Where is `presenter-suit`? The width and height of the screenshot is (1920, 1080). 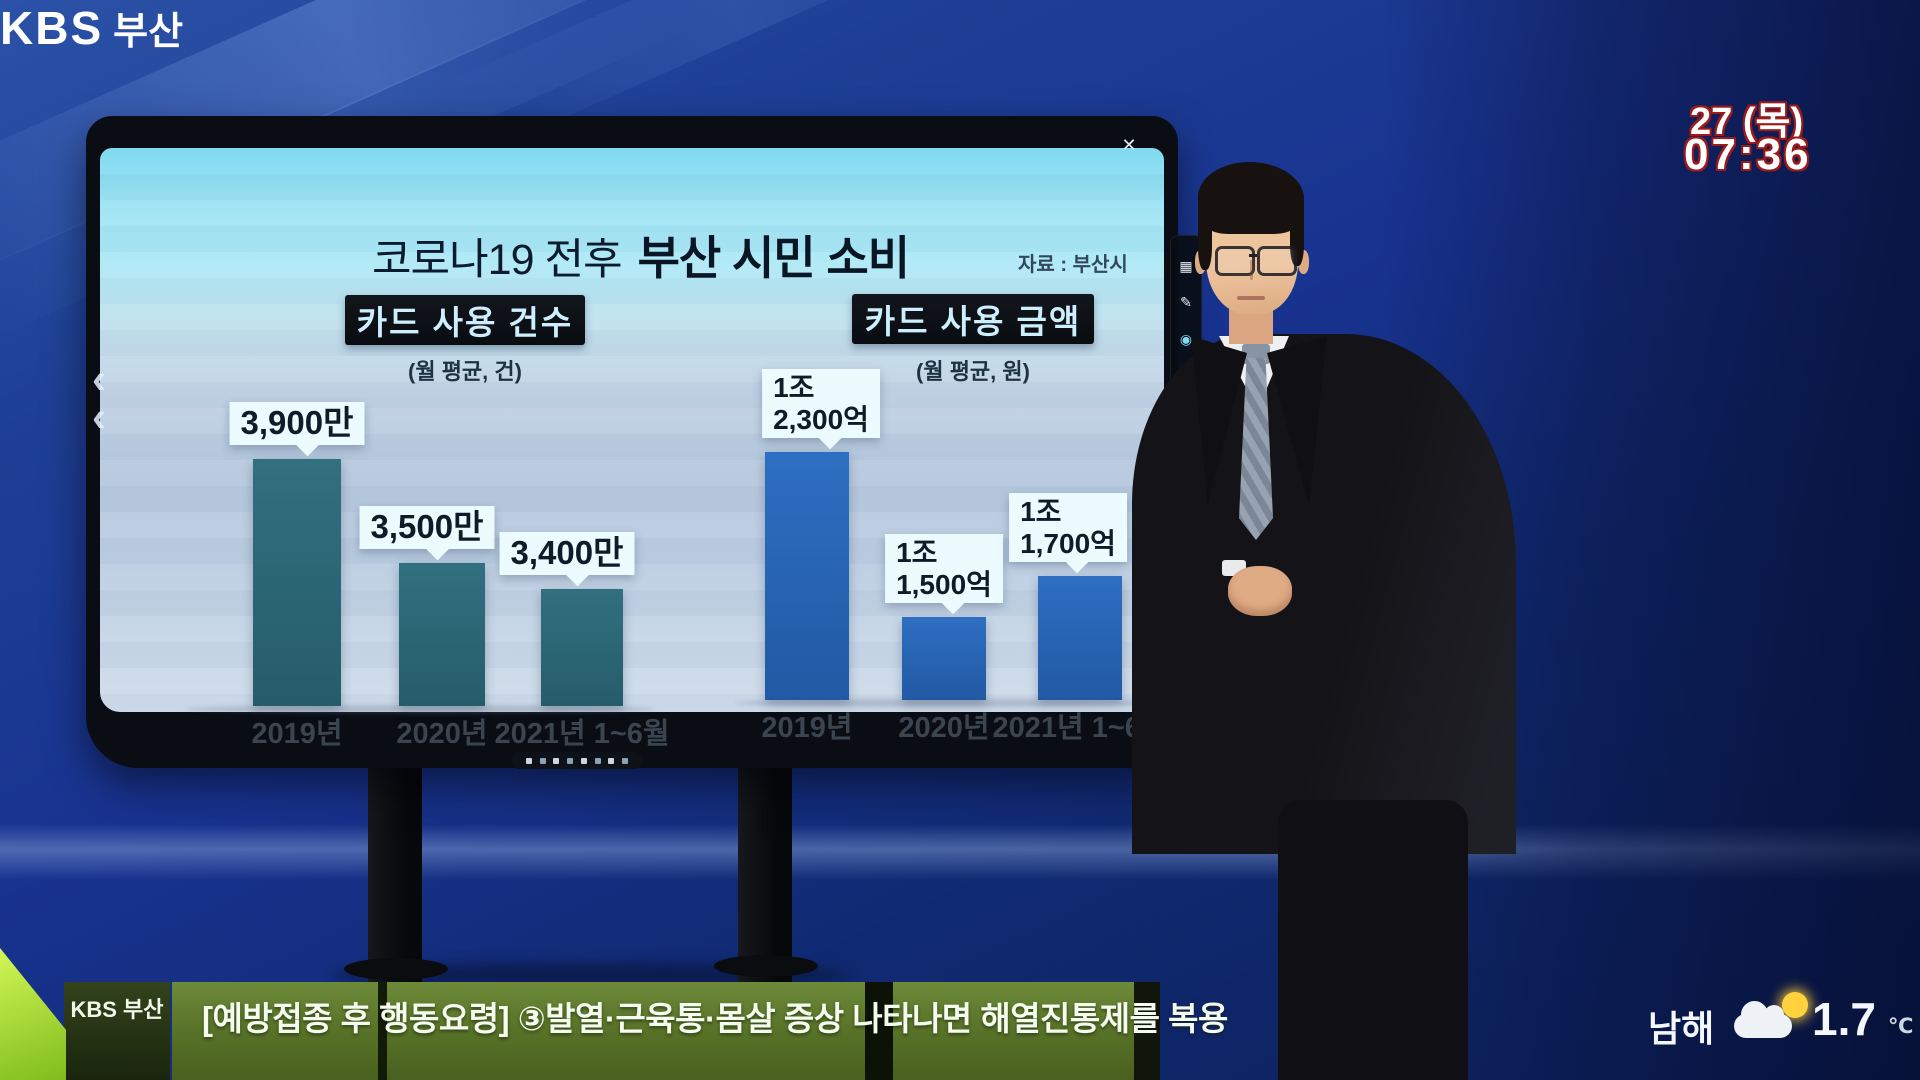 presenter-suit is located at coordinates (1324, 594).